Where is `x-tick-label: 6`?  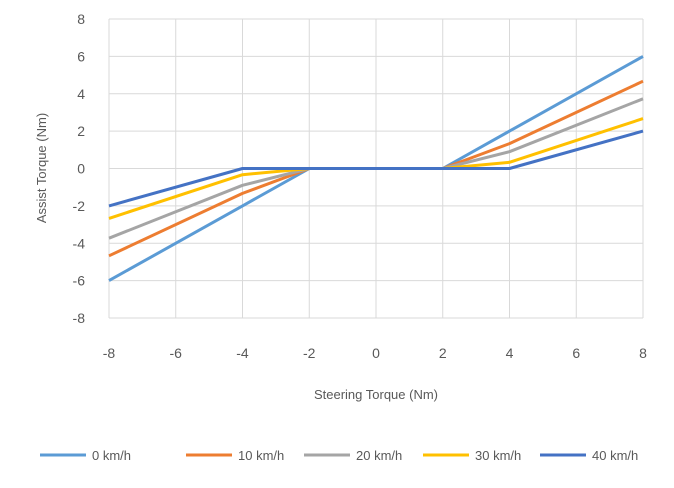 x-tick-label: 6 is located at coordinates (576, 353).